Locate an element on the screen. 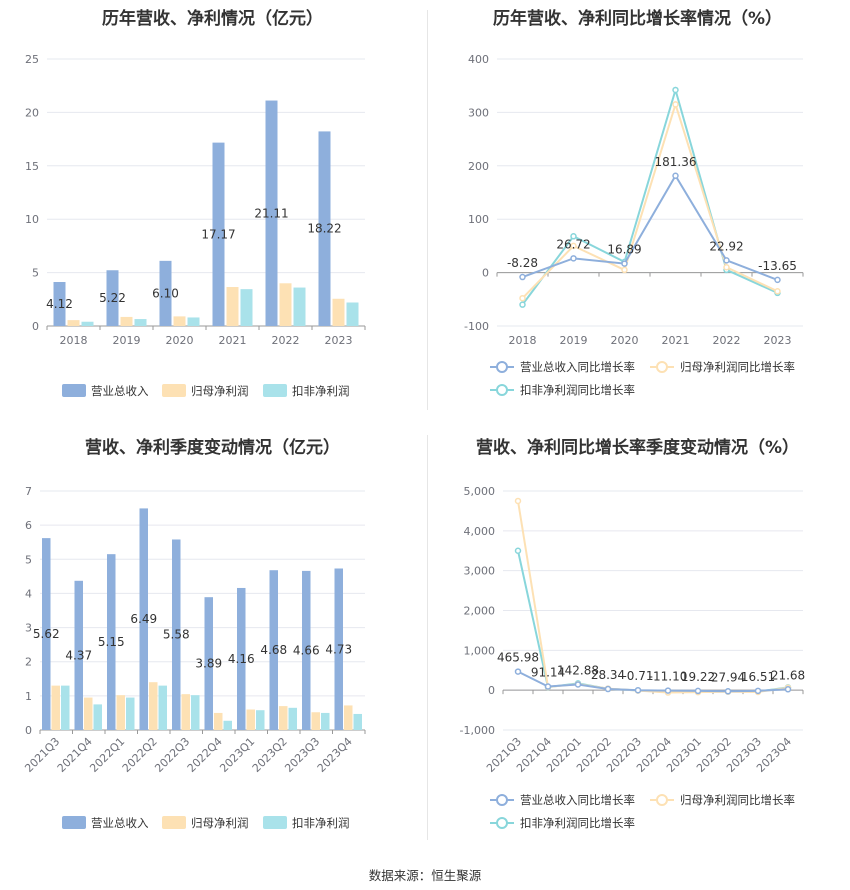  data-label: 5.22 is located at coordinates (112, 298).